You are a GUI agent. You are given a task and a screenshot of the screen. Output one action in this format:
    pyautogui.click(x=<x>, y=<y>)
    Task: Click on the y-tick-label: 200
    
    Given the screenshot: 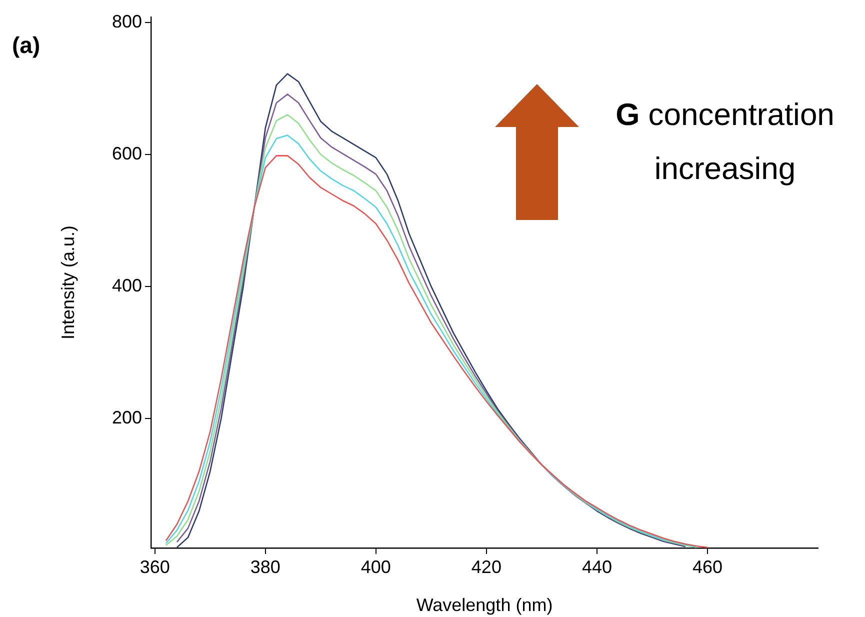 What is the action you would take?
    pyautogui.click(x=127, y=418)
    